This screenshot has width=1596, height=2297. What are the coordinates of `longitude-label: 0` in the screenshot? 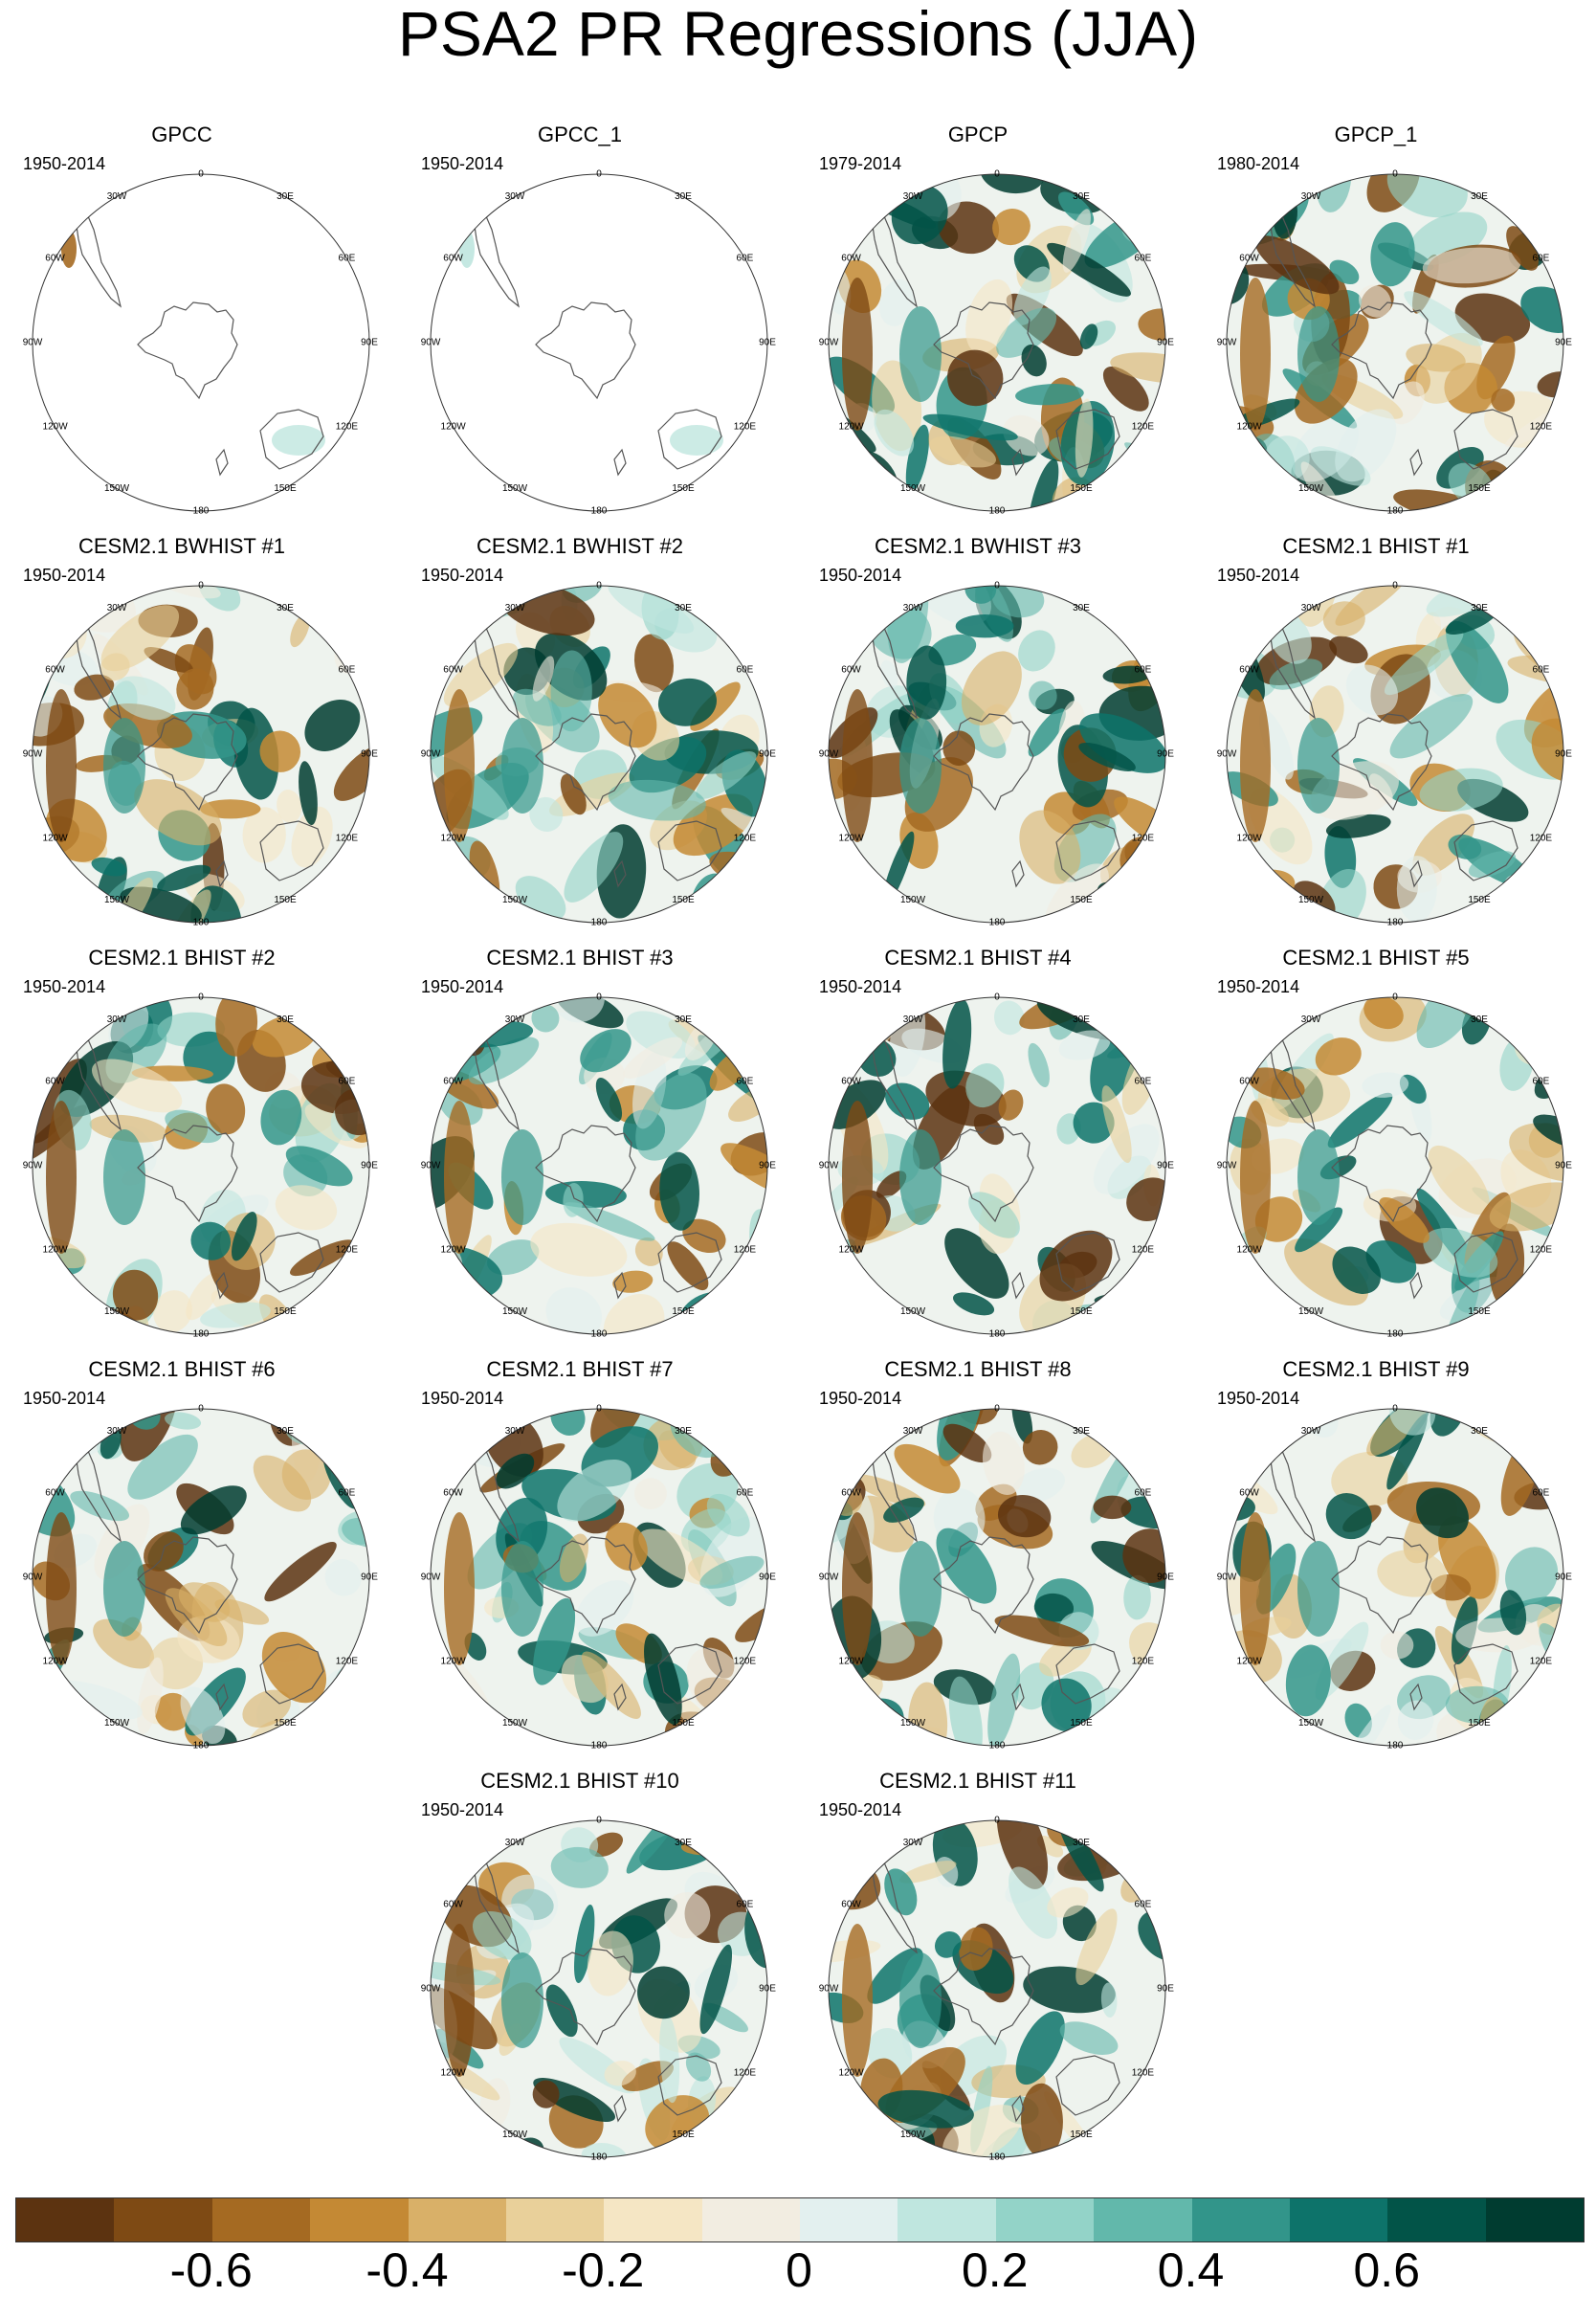 It's located at (997, 586).